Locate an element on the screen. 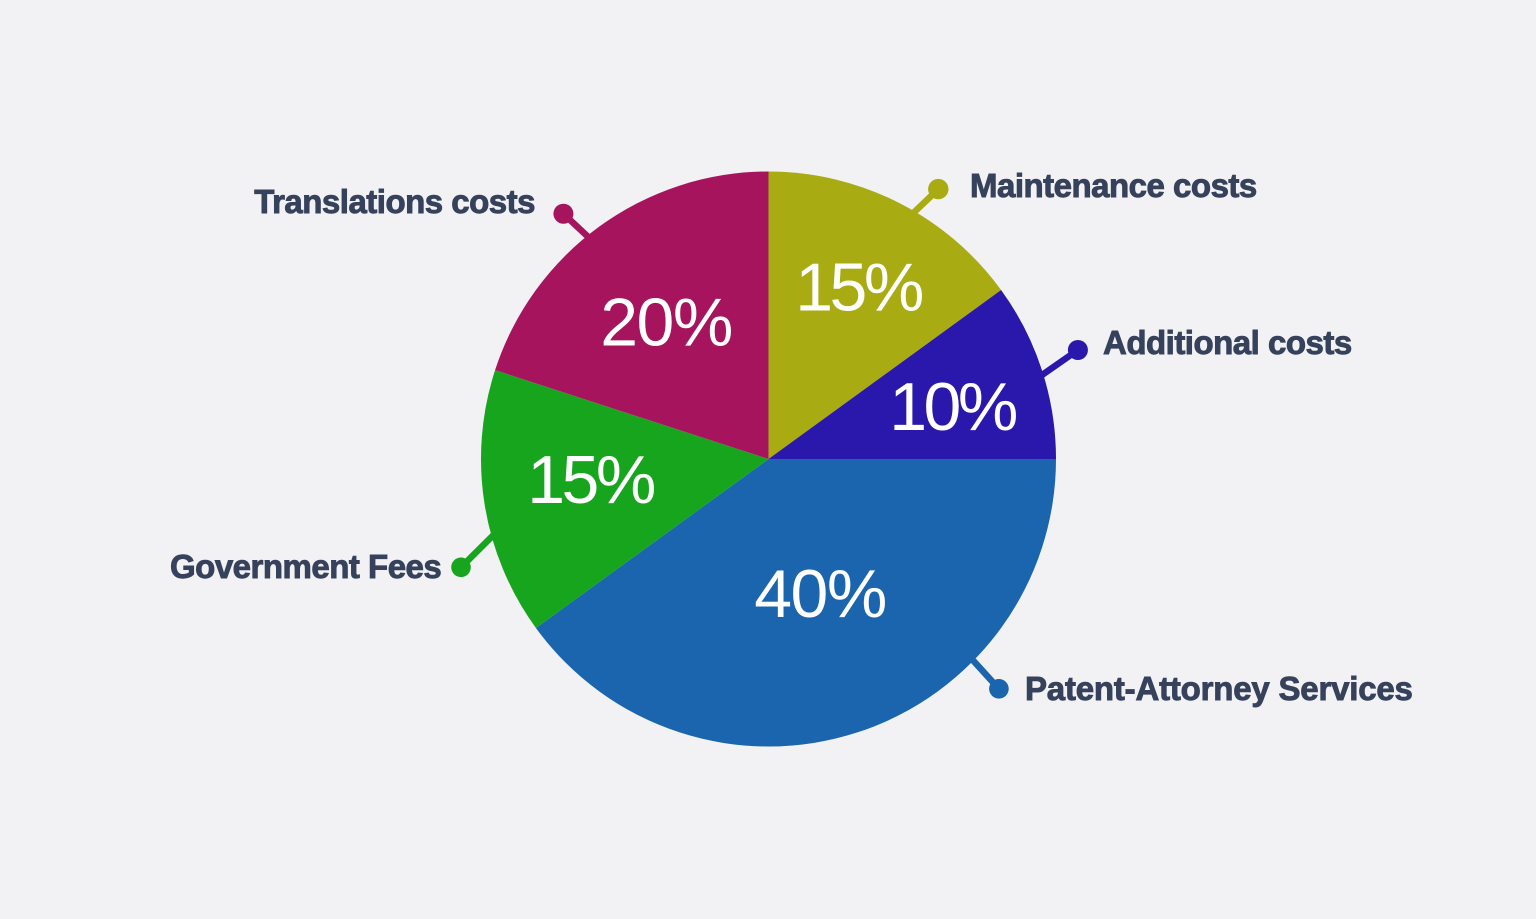 This screenshot has width=1536, height=919. svg-text: Government Fees is located at coordinates (305, 566).